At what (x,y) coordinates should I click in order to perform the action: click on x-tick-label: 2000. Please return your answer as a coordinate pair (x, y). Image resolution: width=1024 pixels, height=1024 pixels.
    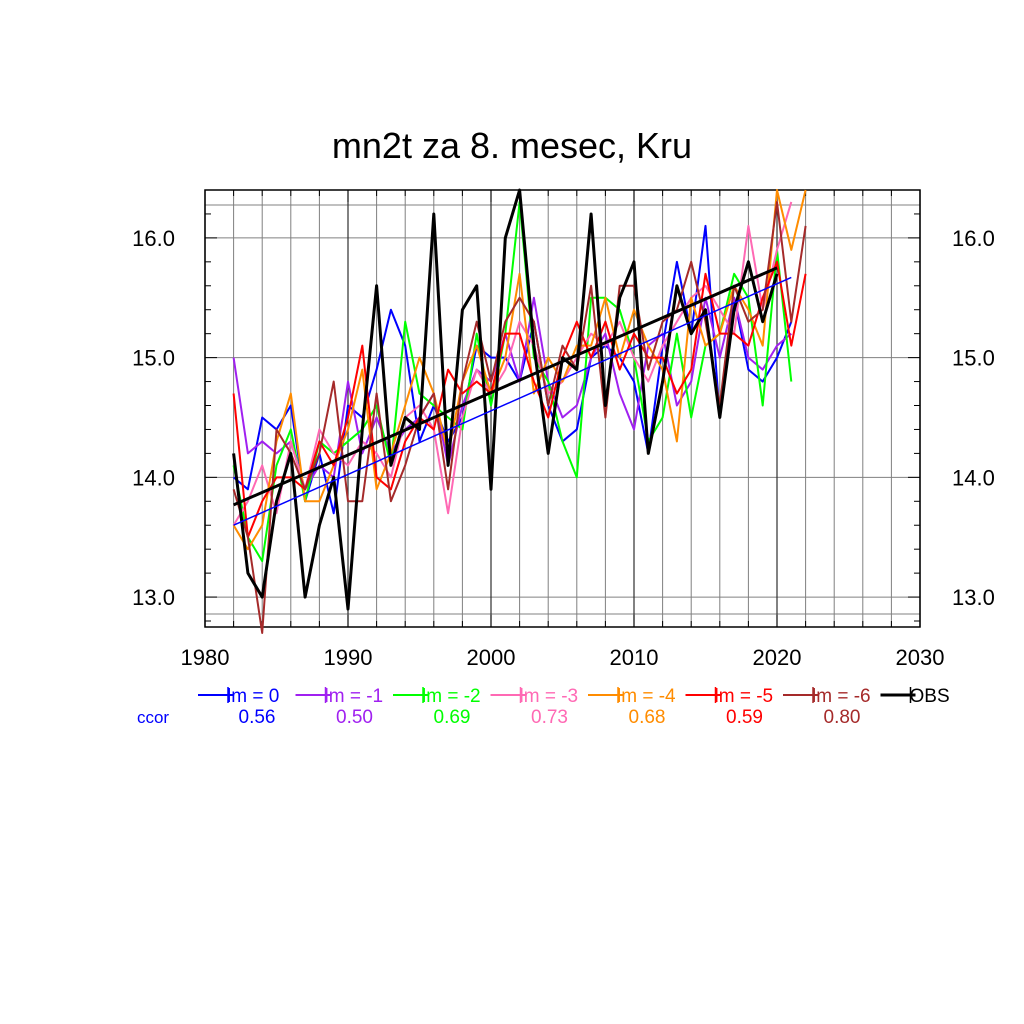
    Looking at the image, I should click on (491, 657).